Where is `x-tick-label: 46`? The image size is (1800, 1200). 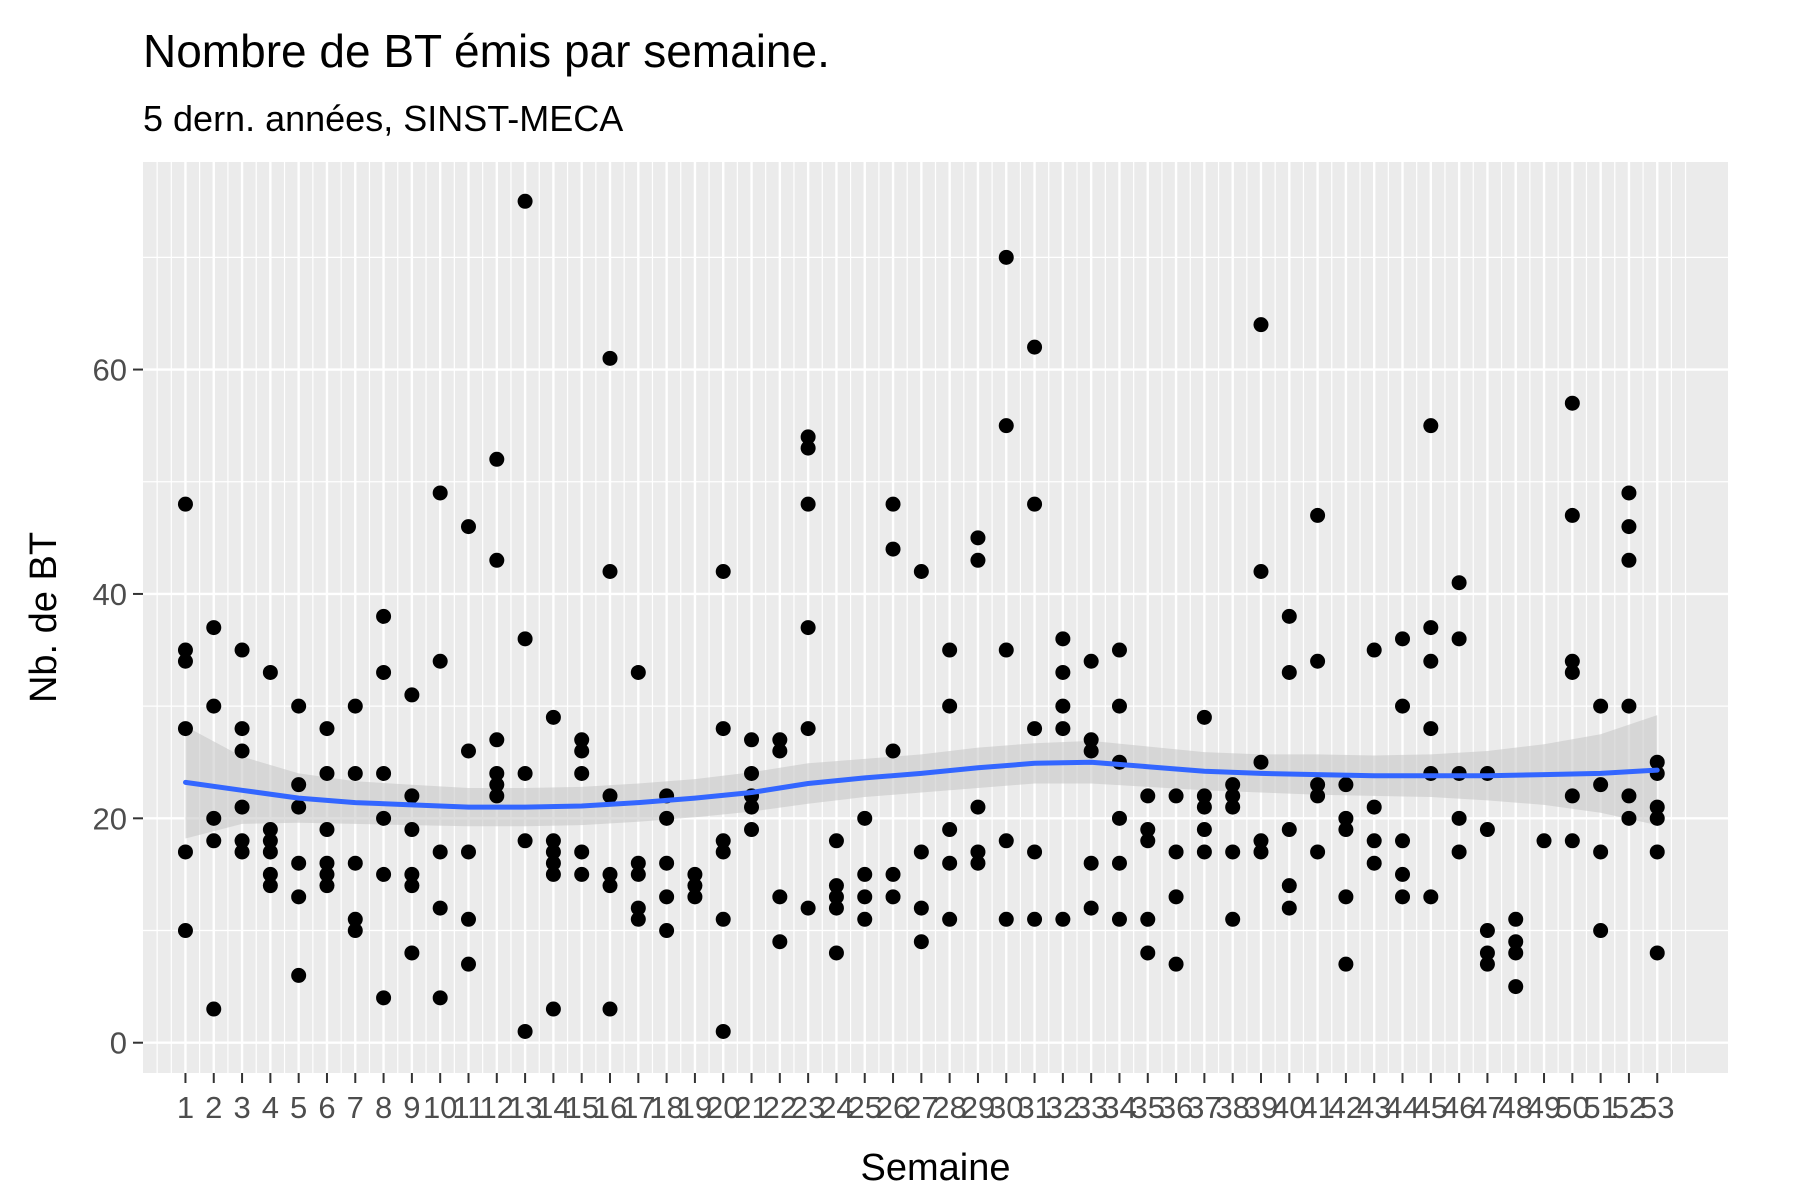
x-tick-label: 46 is located at coordinates (1459, 1107).